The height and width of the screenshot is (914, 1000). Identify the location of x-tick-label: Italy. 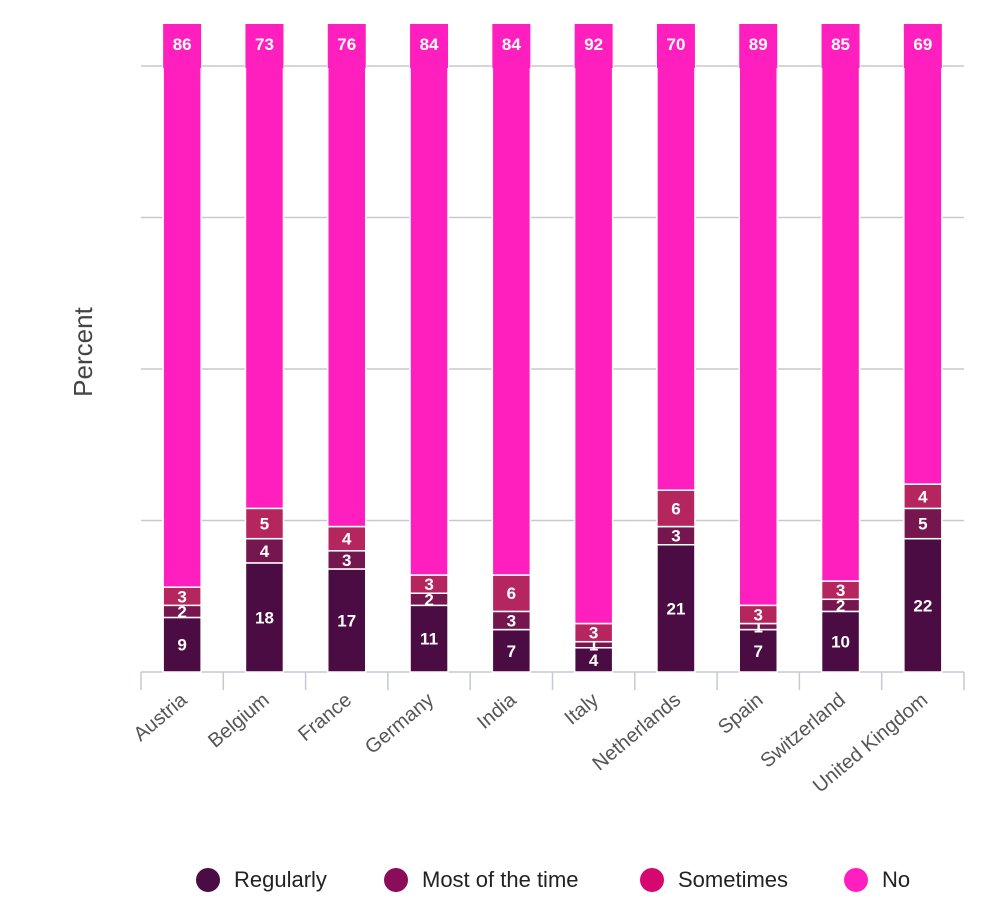
(582, 709).